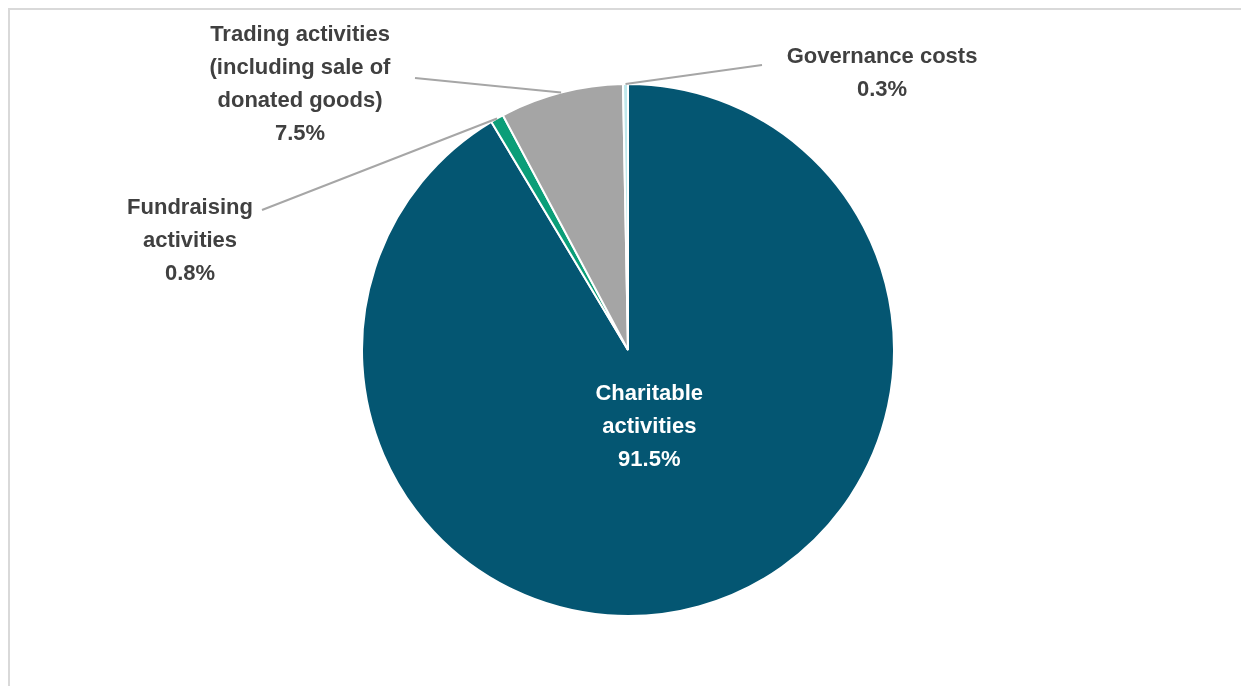 Image resolution: width=1241 pixels, height=686 pixels. Describe the element at coordinates (649, 458) in the screenshot. I see `data-label: 91.5%` at that location.